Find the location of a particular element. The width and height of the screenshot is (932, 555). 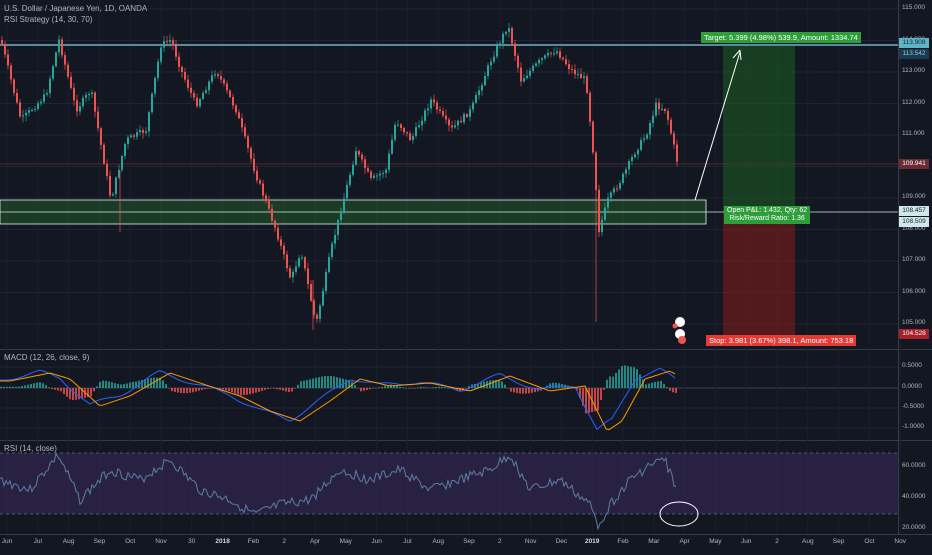

circle-annotation is located at coordinates (679, 514).